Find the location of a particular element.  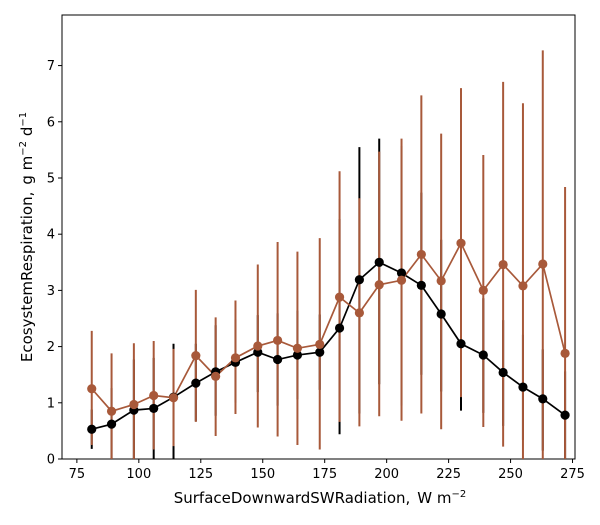

y-tick-label: 1 is located at coordinates (51, 403).